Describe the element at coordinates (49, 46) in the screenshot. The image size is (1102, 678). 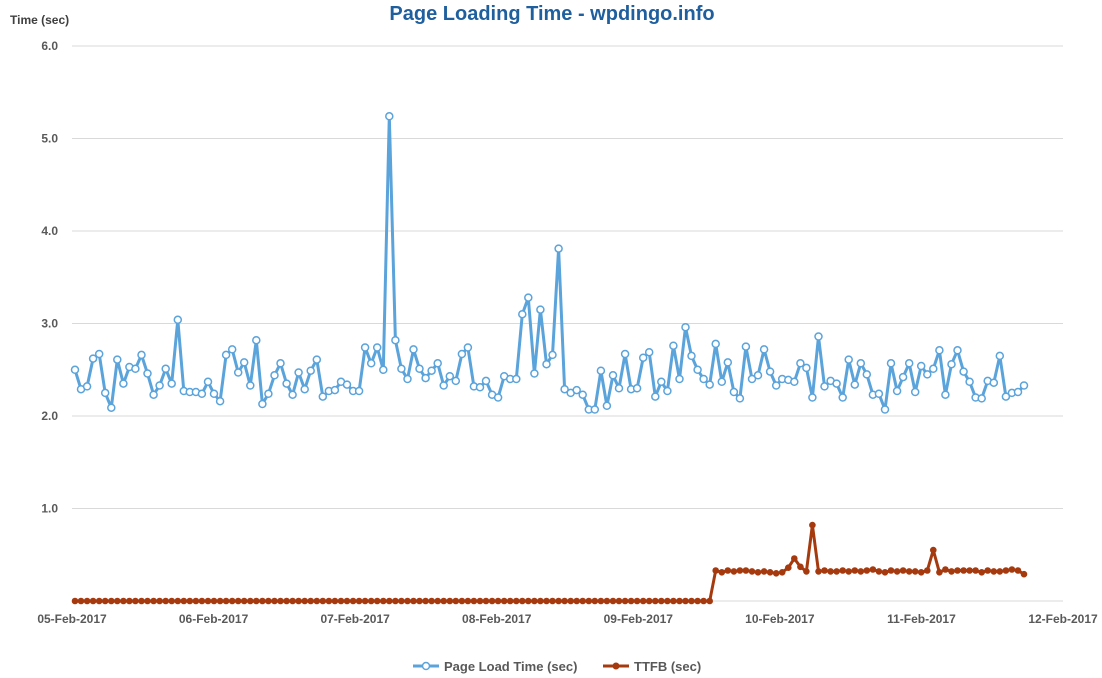
I see `y-tick-label: 6.0` at that location.